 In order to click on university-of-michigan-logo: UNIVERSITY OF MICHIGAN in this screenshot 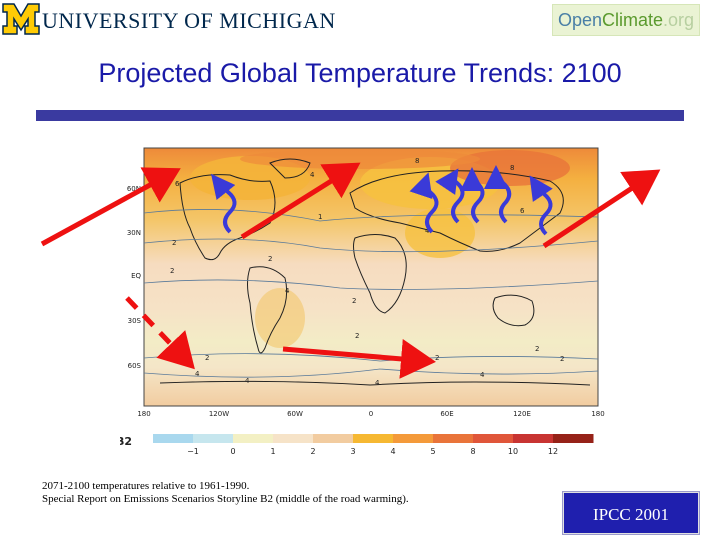, I will do `click(168, 20)`.